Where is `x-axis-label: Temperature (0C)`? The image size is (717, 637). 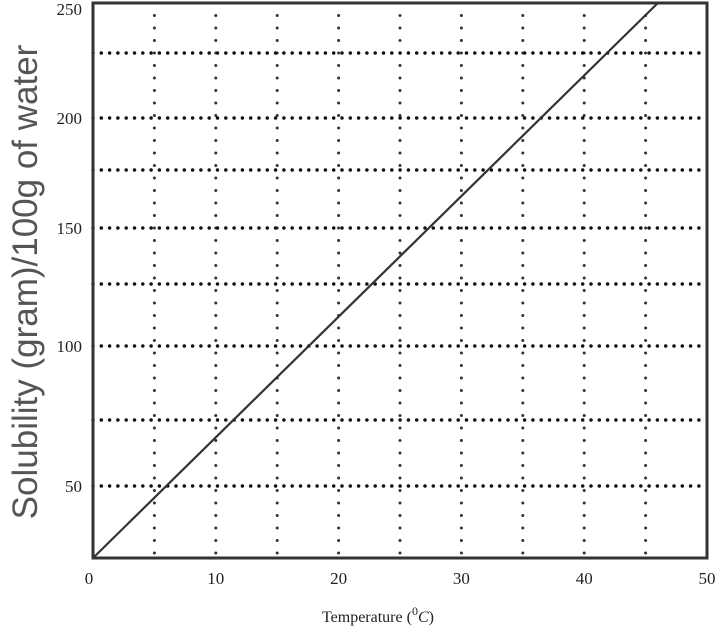
x-axis-label: Temperature (0C) is located at coordinates (378, 615).